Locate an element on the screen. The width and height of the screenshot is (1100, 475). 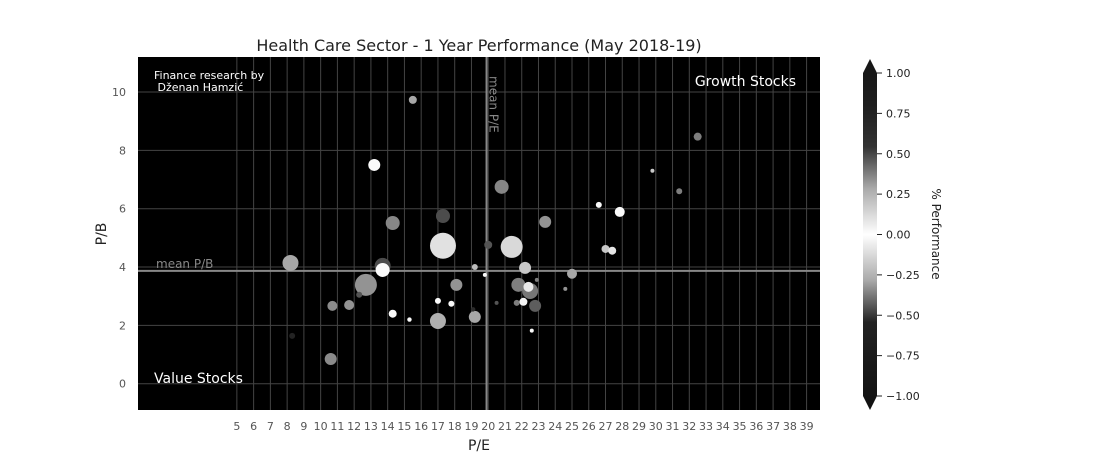
colorbar-ticks: 1.00 0.75 0.50 0.25 0.00 −0.25 −0.50 −0.75 −1.00 is located at coordinates (898, 235).